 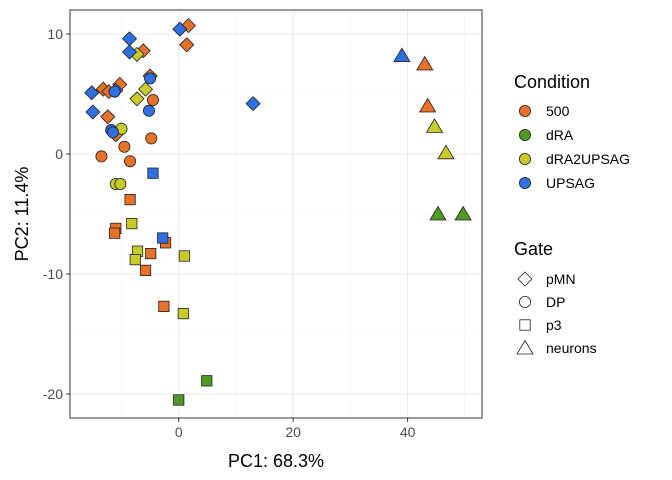 I want to click on condition-legend-label: dRA, so click(x=560, y=135).